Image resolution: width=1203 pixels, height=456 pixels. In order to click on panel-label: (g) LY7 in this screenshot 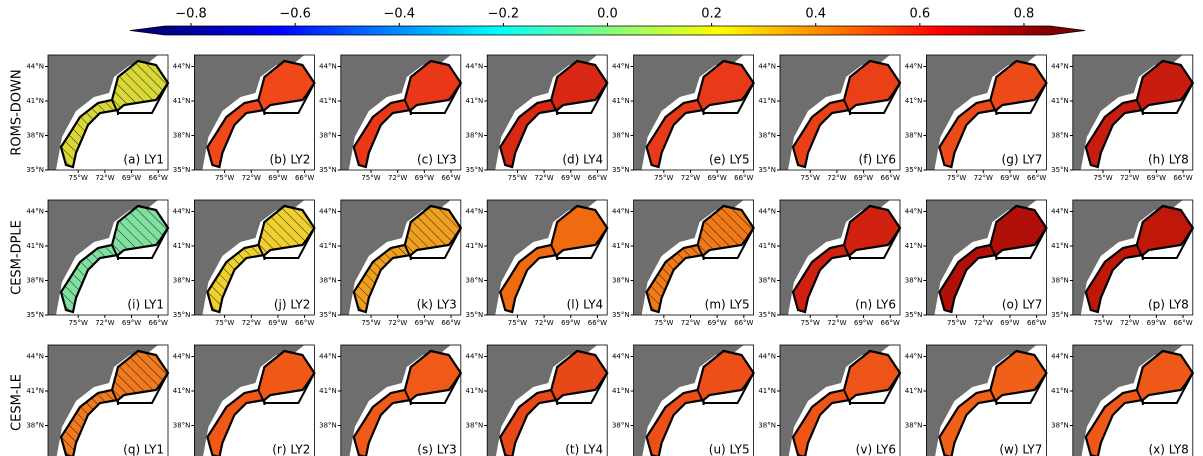, I will do `click(1022, 160)`.